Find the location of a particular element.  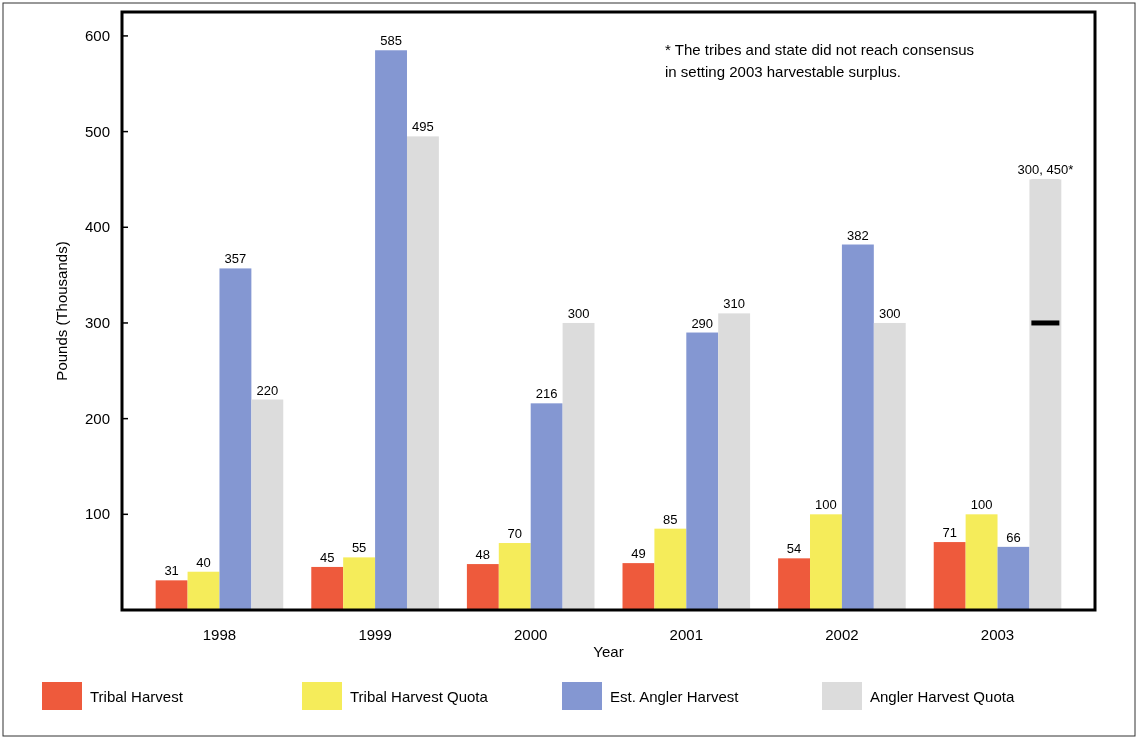

annotation: * The tribes and state did not reach consensus in setting 2003 harvestable surplus. is located at coordinates (820, 60).